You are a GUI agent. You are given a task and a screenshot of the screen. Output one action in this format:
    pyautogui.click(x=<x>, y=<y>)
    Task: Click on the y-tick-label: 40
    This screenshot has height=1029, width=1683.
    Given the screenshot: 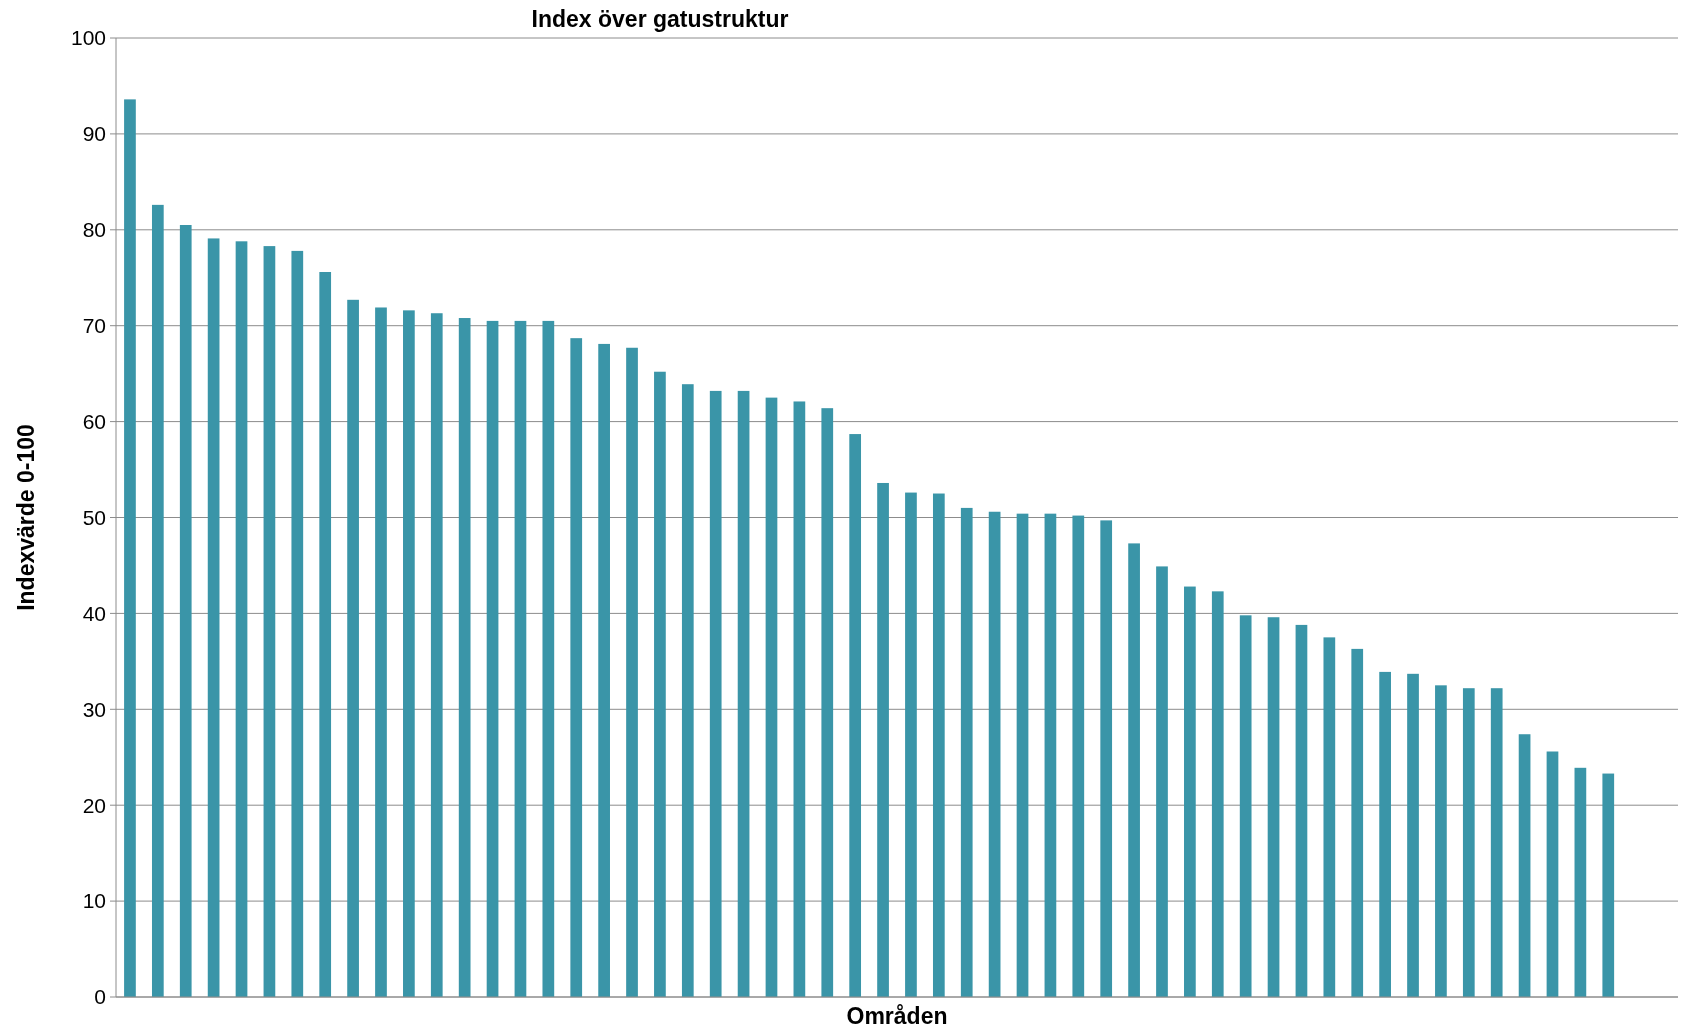 What is the action you would take?
    pyautogui.click(x=94, y=613)
    